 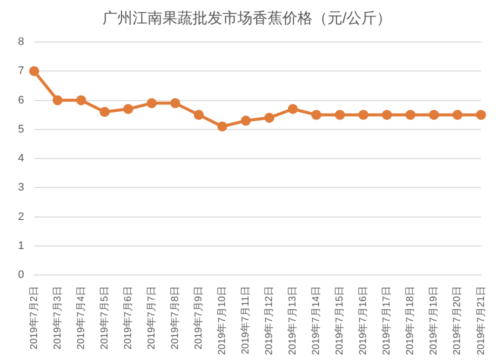 What do you see at coordinates (457, 321) in the screenshot?
I see `x-tick-label: 2019年7月20日` at bounding box center [457, 321].